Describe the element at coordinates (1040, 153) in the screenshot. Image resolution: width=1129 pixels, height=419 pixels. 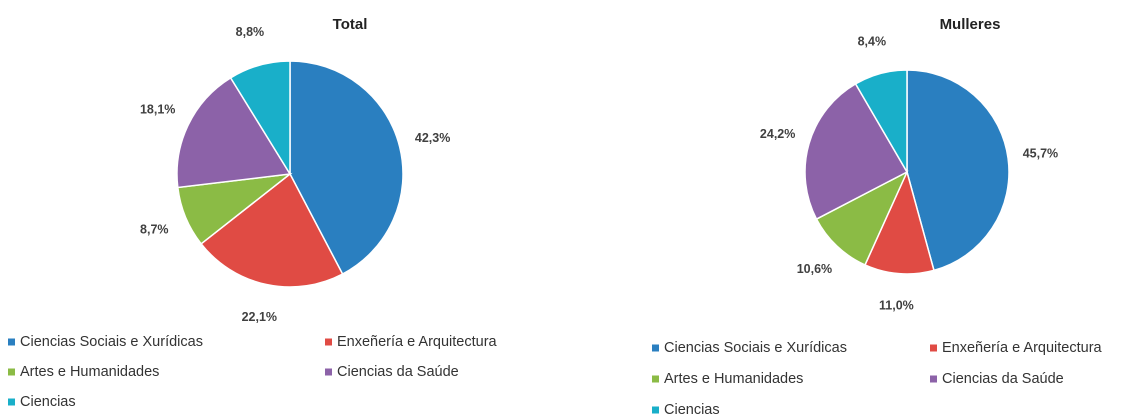
I see `data-label: 45,7%` at that location.